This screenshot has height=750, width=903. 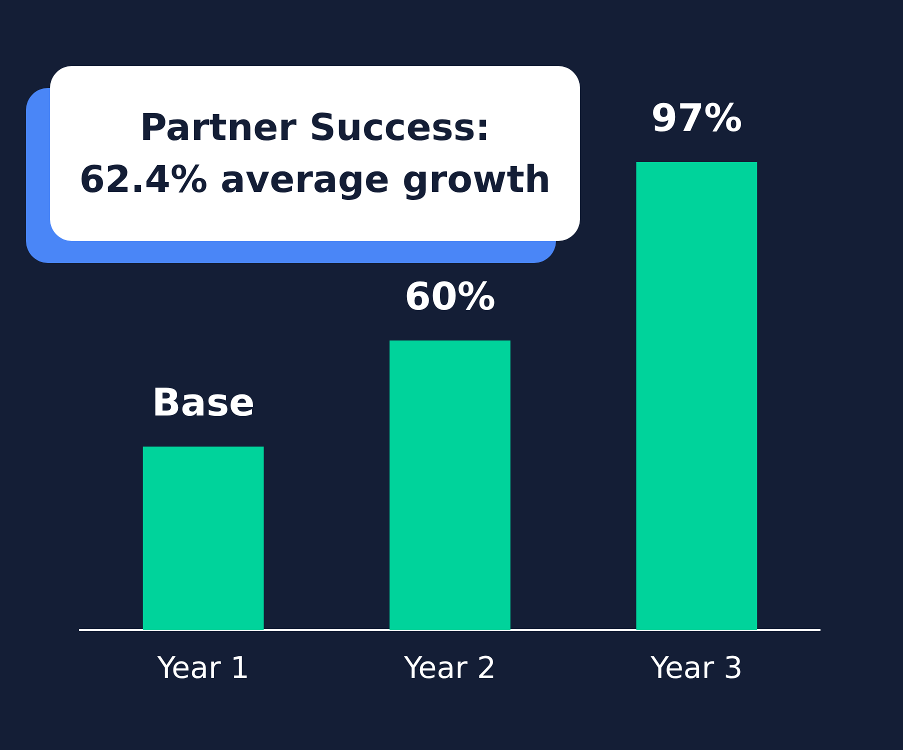 I want to click on x-tick-label: Year 3, so click(x=696, y=668).